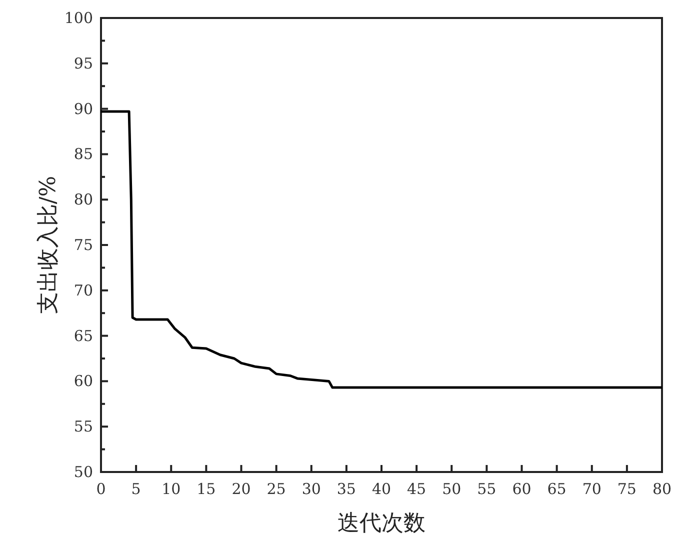 The image size is (700, 552). What do you see at coordinates (83, 427) in the screenshot?
I see `y-tick-label: 55` at bounding box center [83, 427].